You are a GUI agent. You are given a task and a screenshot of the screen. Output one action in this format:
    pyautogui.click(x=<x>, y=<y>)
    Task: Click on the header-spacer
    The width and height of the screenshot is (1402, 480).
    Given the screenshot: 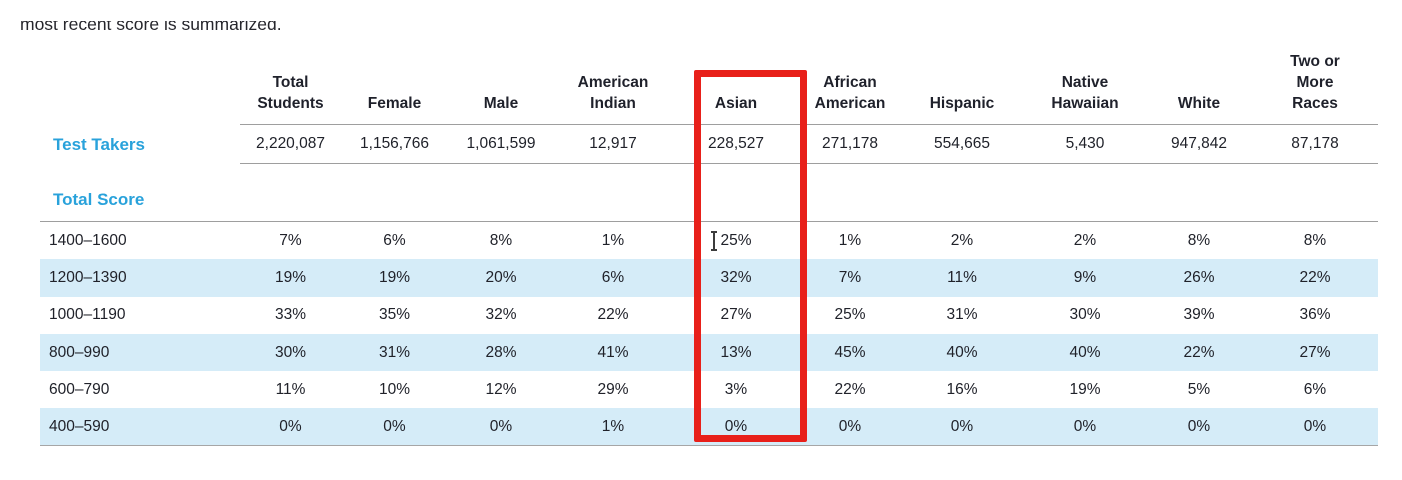 What is the action you would take?
    pyautogui.click(x=140, y=83)
    